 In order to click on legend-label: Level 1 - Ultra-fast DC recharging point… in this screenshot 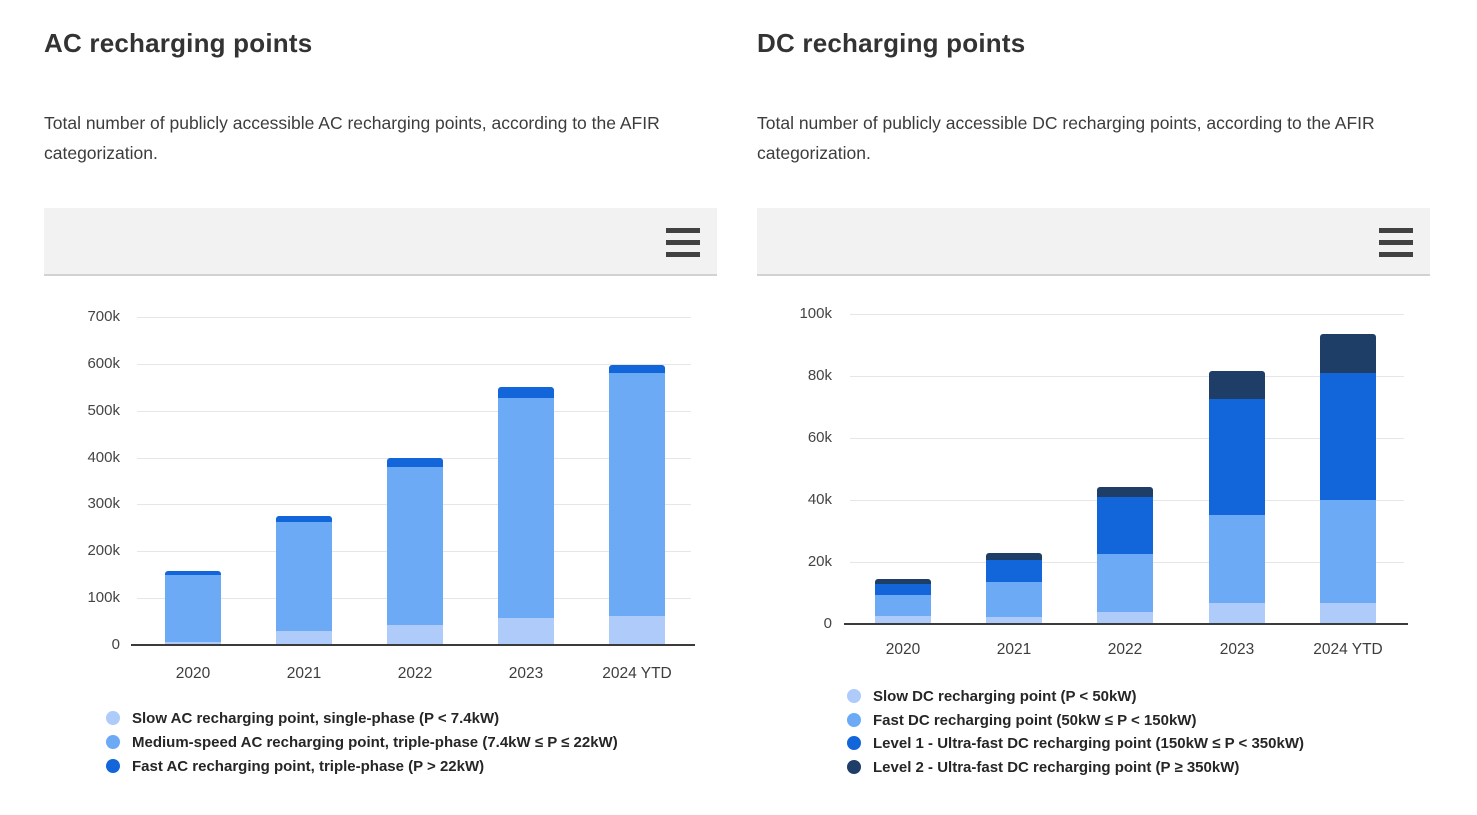, I will do `click(1088, 743)`.